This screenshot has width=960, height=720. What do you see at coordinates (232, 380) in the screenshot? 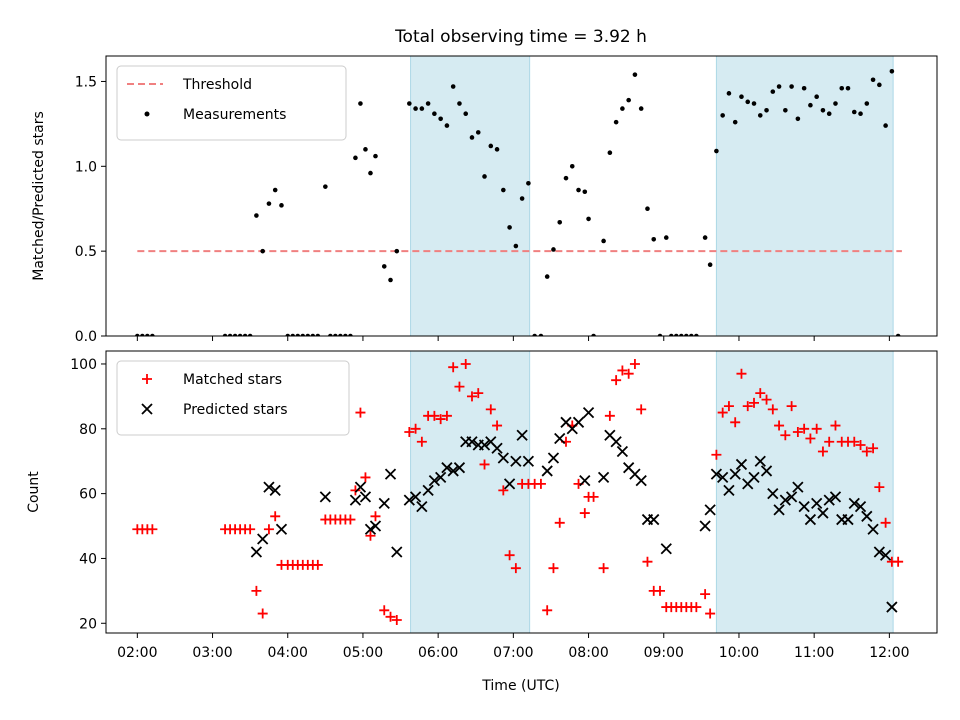
I see `legend-label: Matched stars` at bounding box center [232, 380].